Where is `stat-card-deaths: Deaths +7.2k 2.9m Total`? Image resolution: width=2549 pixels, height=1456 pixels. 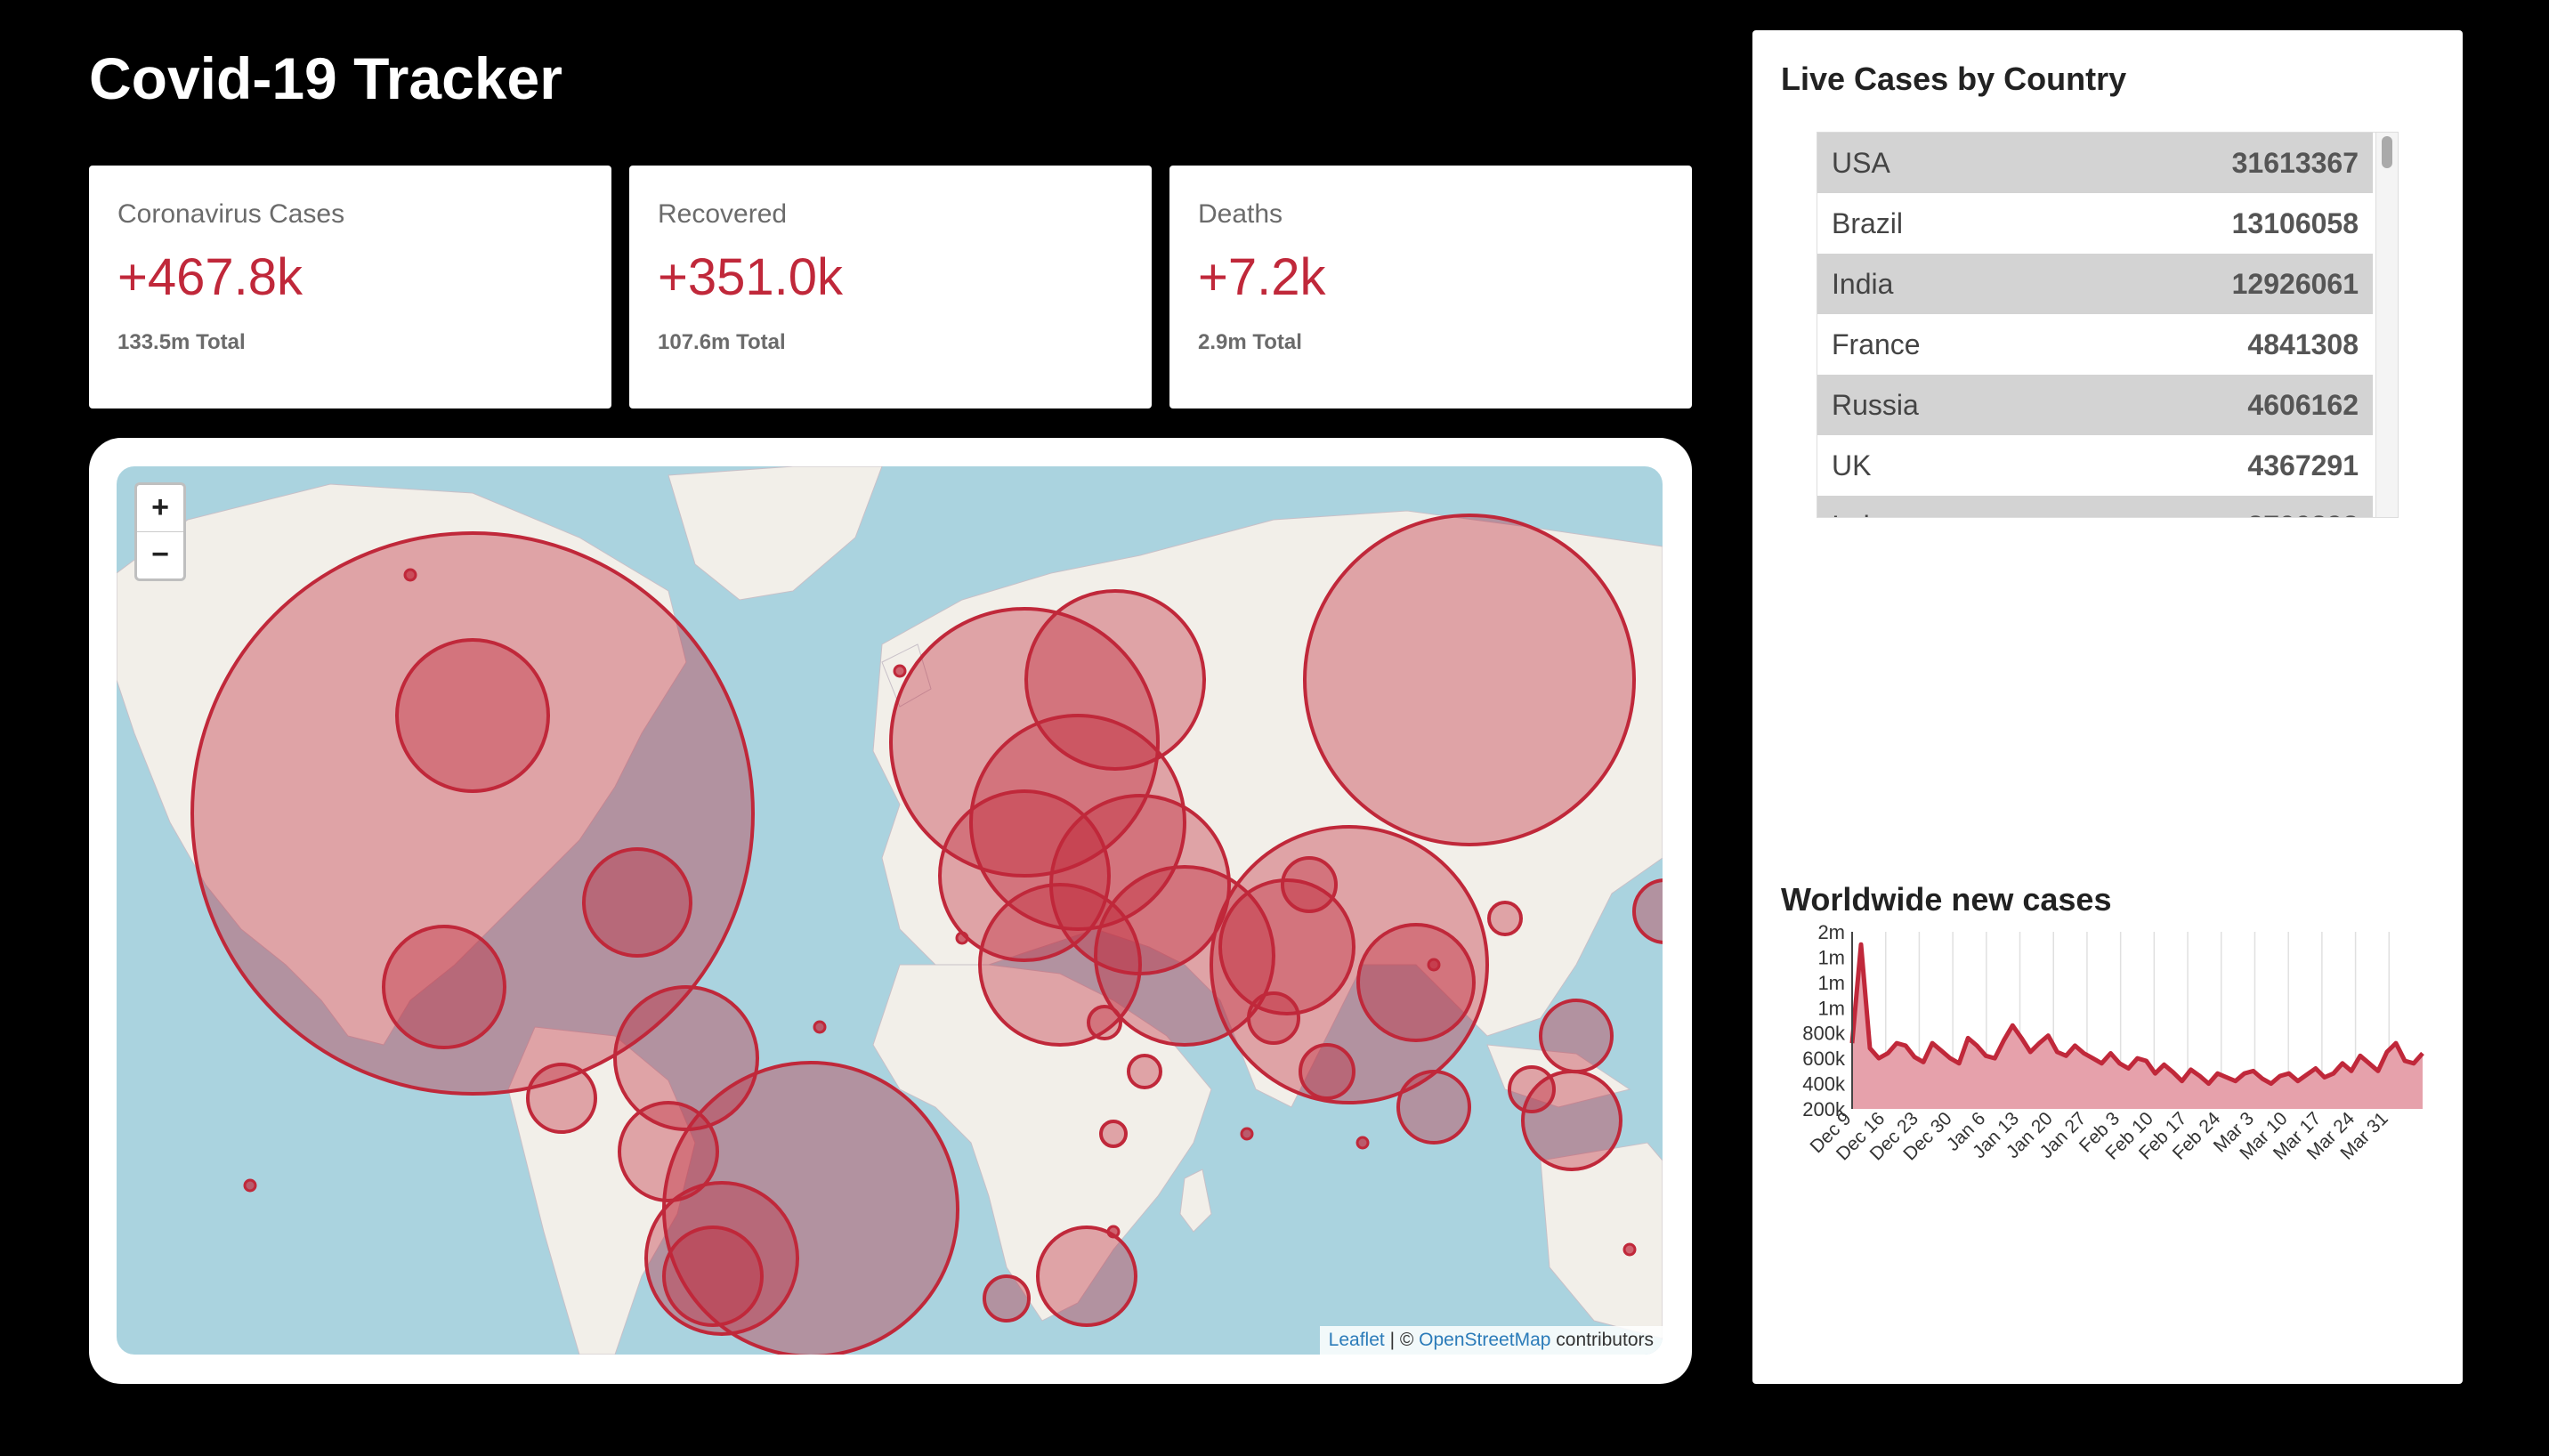
stat-card-deaths: Deaths +7.2k 2.9m Total is located at coordinates (1431, 287).